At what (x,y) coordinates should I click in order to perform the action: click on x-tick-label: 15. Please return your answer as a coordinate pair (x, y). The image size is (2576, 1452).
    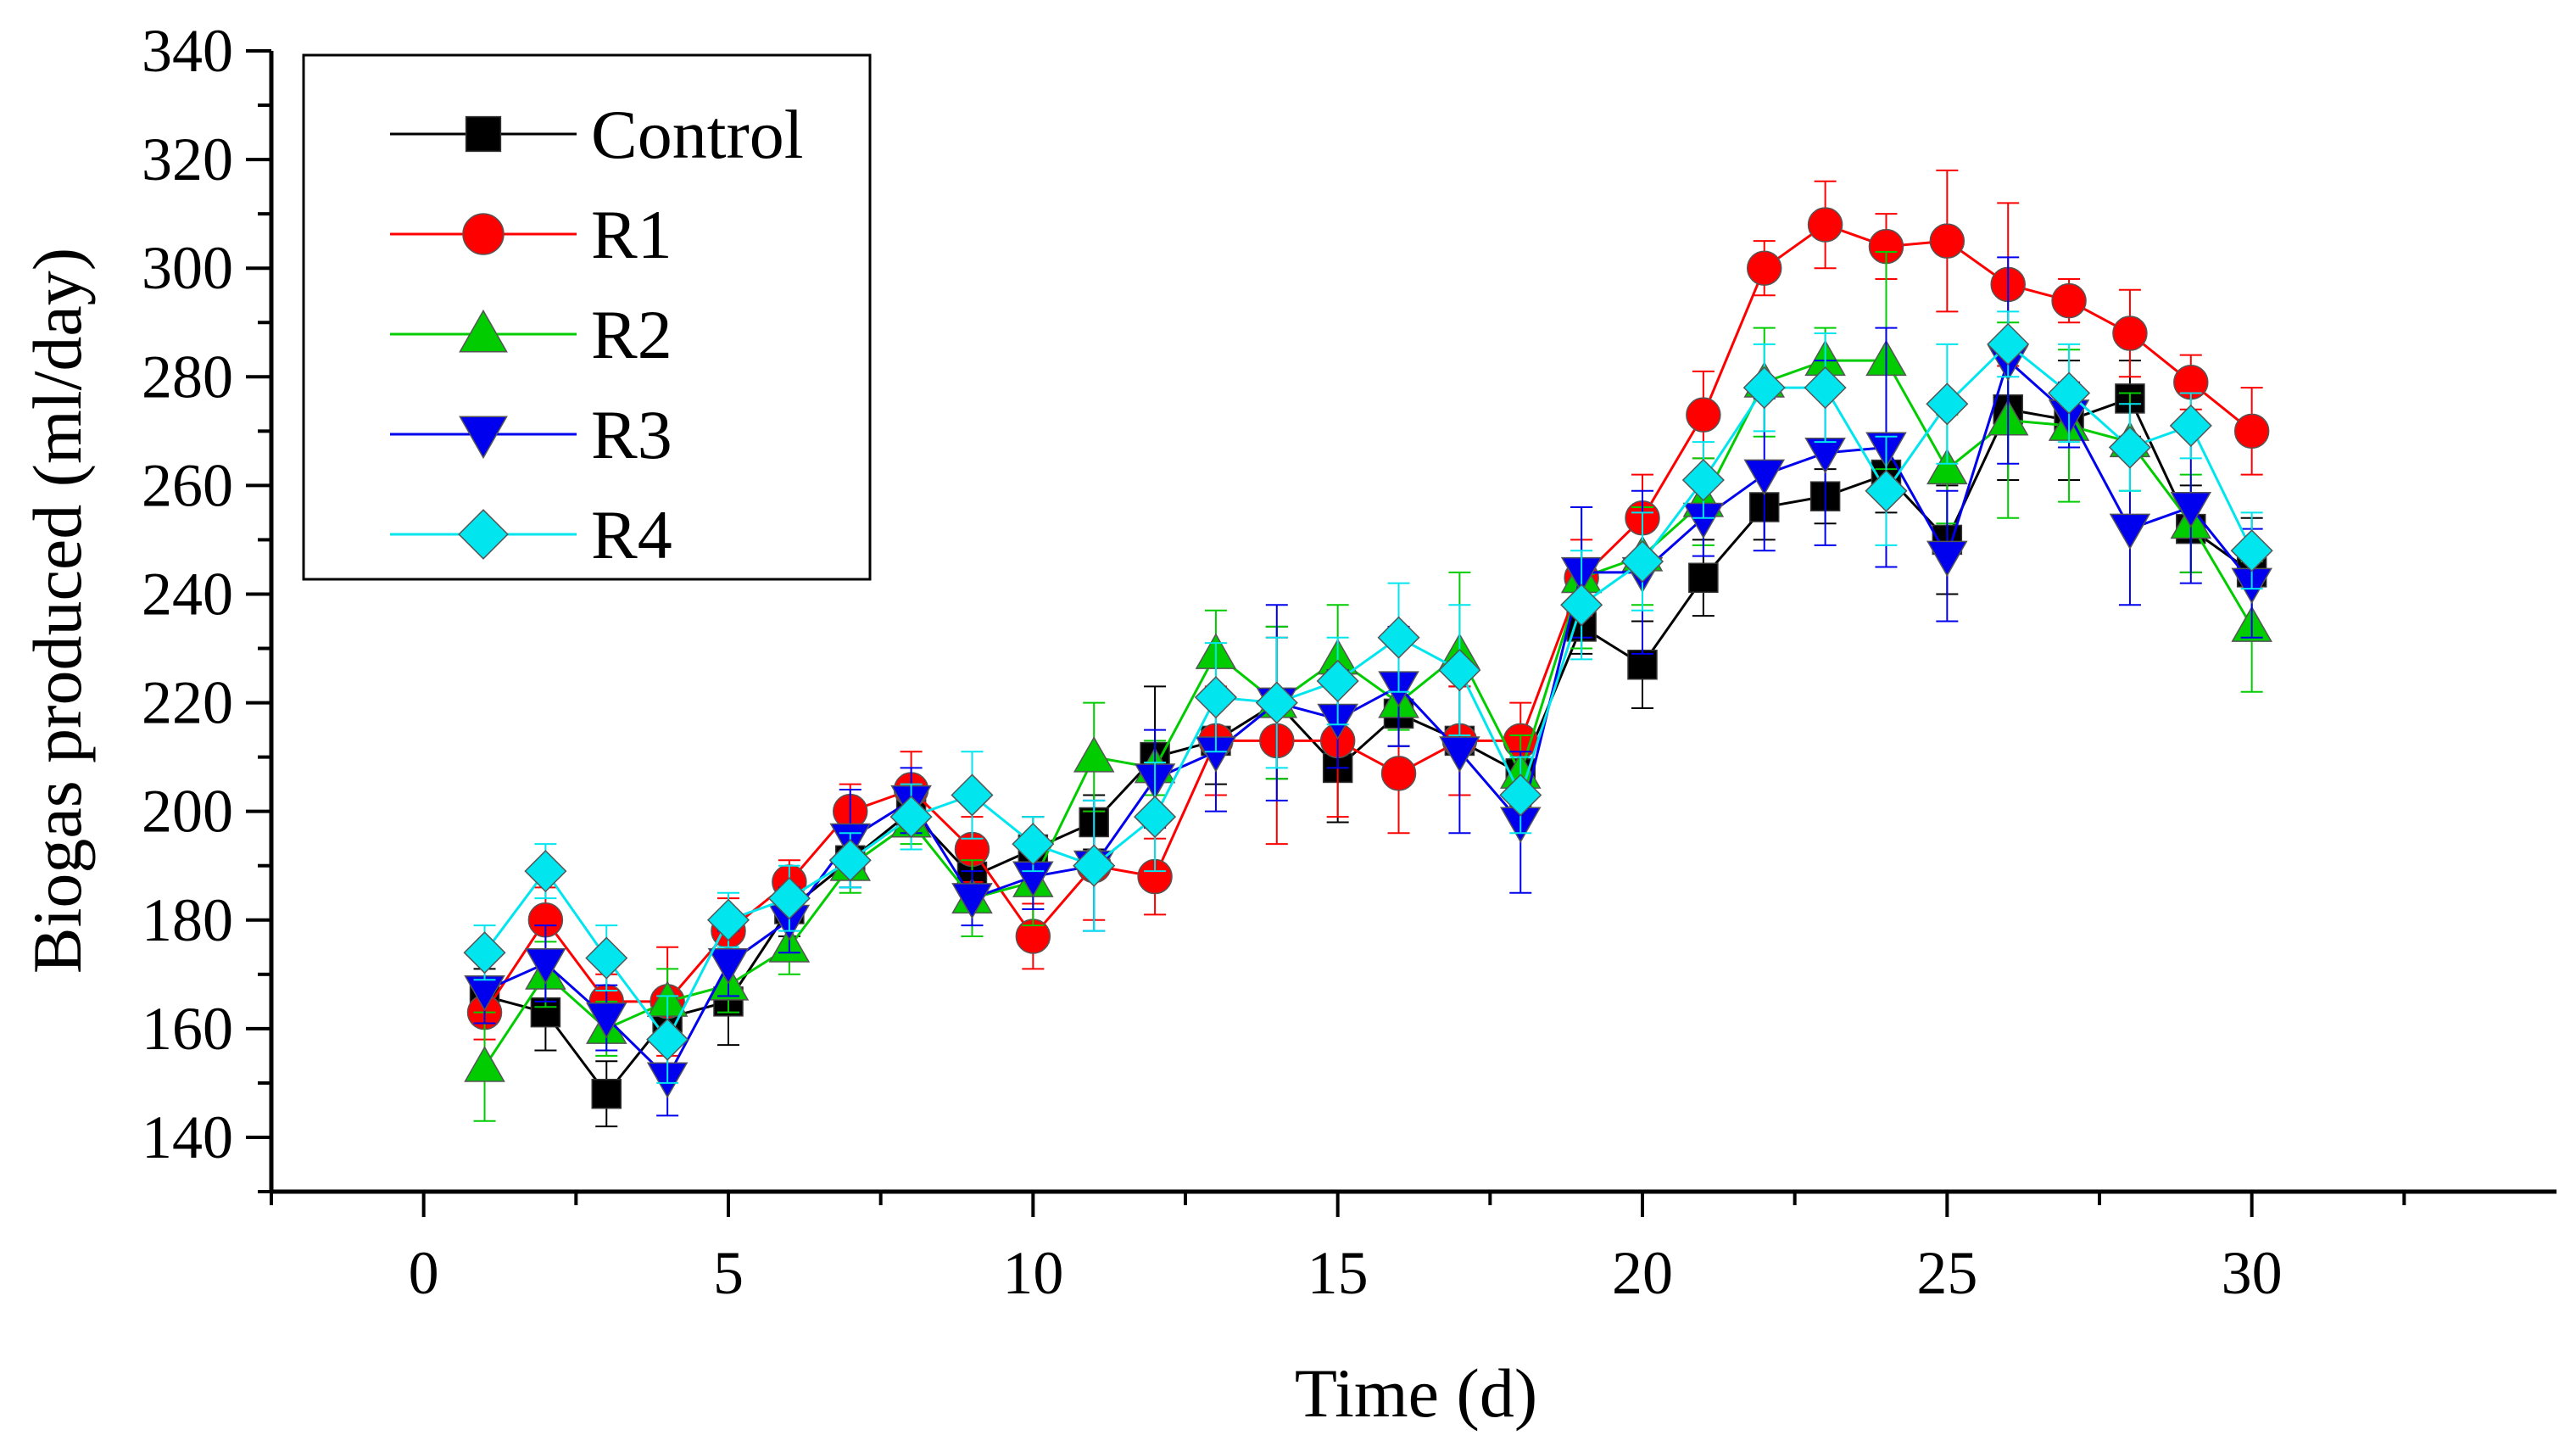
    Looking at the image, I should click on (1338, 1273).